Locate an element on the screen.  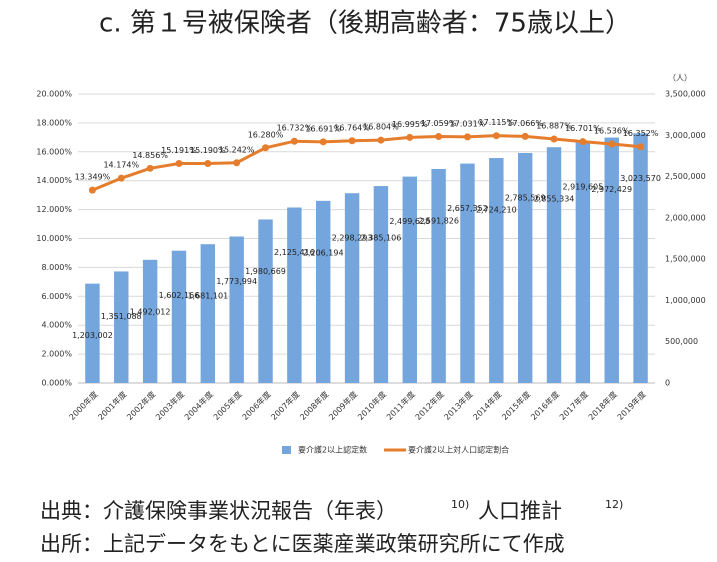
line-value-label: 17.031% is located at coordinates (468, 123).